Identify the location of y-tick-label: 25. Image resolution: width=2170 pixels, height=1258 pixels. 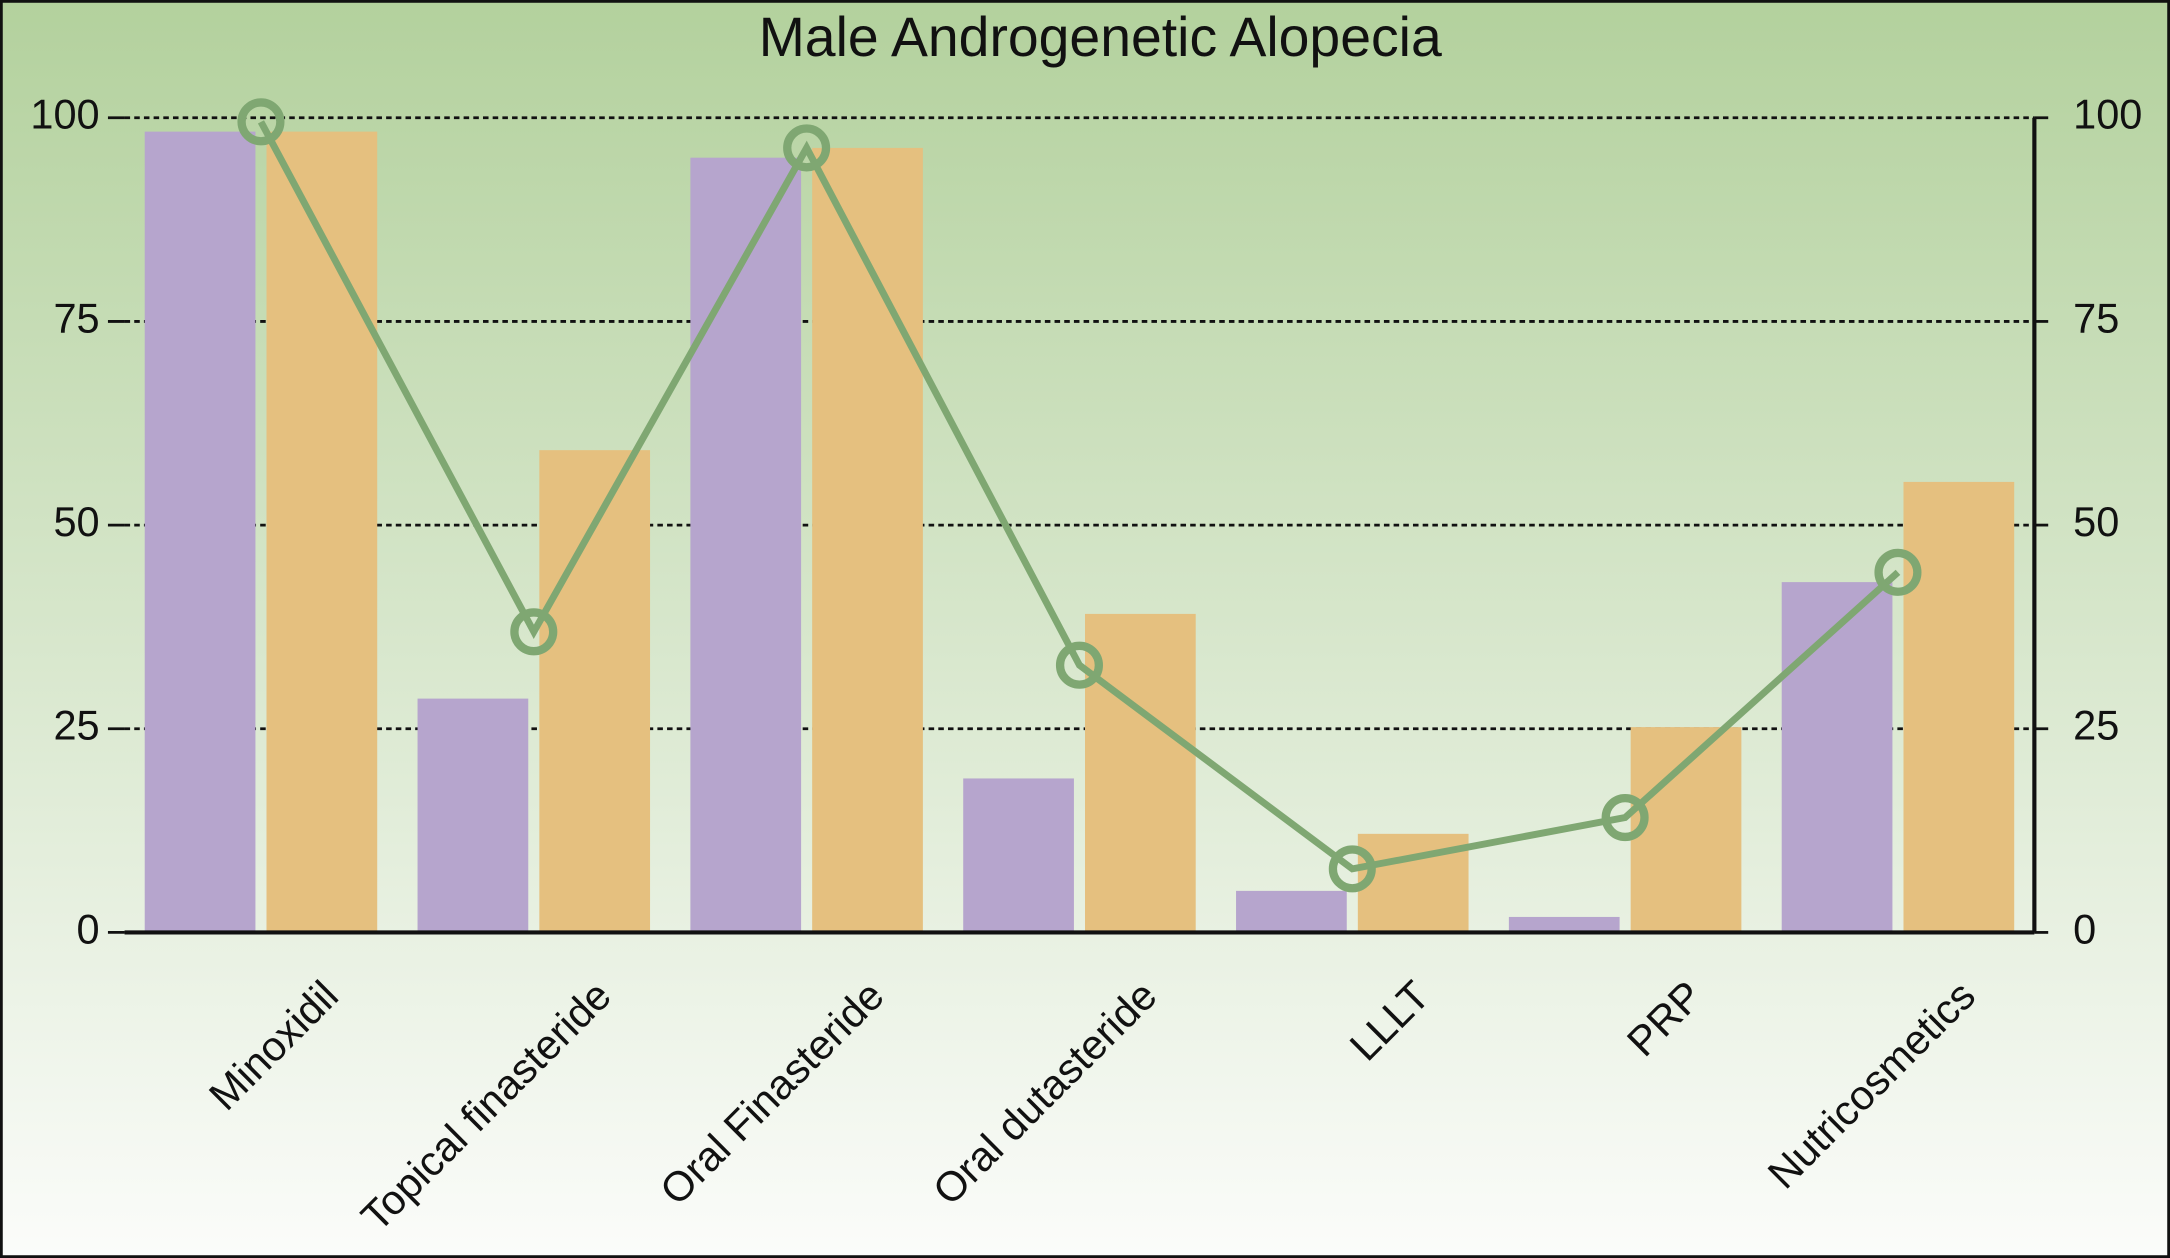
(76, 725).